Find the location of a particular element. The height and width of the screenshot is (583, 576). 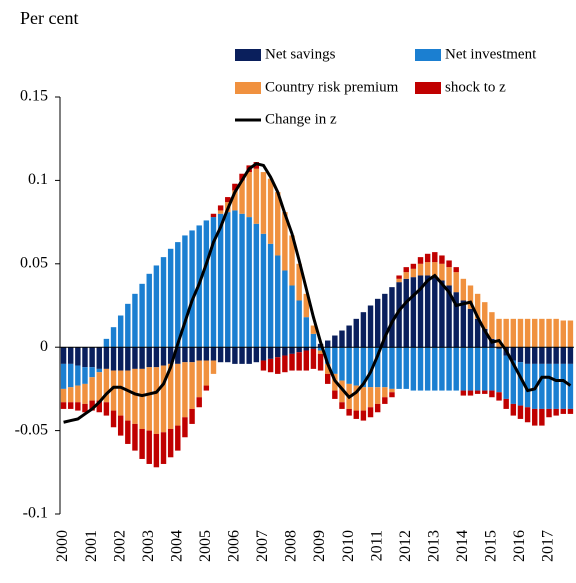

x-tick-label: 2014 is located at coordinates (462, 546).